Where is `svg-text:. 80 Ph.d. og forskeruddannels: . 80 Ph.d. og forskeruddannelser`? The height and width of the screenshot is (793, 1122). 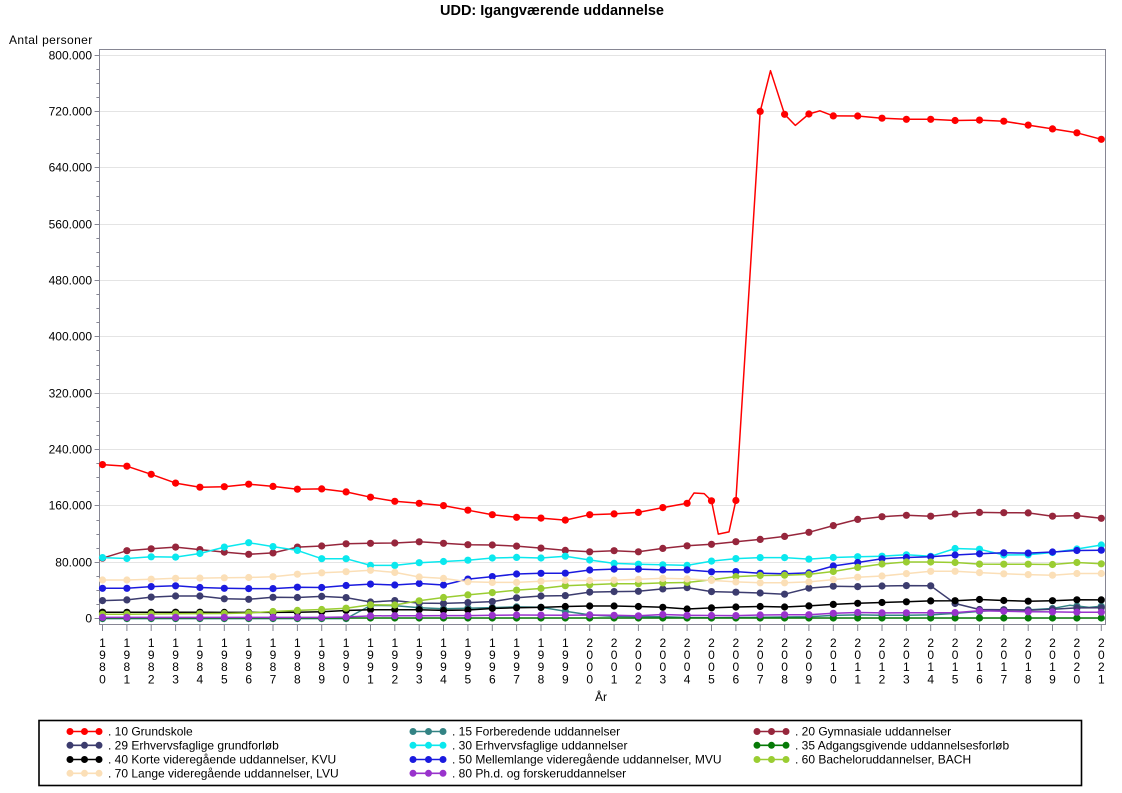 svg-text:. 80 Ph.d. og forskeruddannels: . 80 Ph.d. og forskeruddannelser is located at coordinates (539, 774).